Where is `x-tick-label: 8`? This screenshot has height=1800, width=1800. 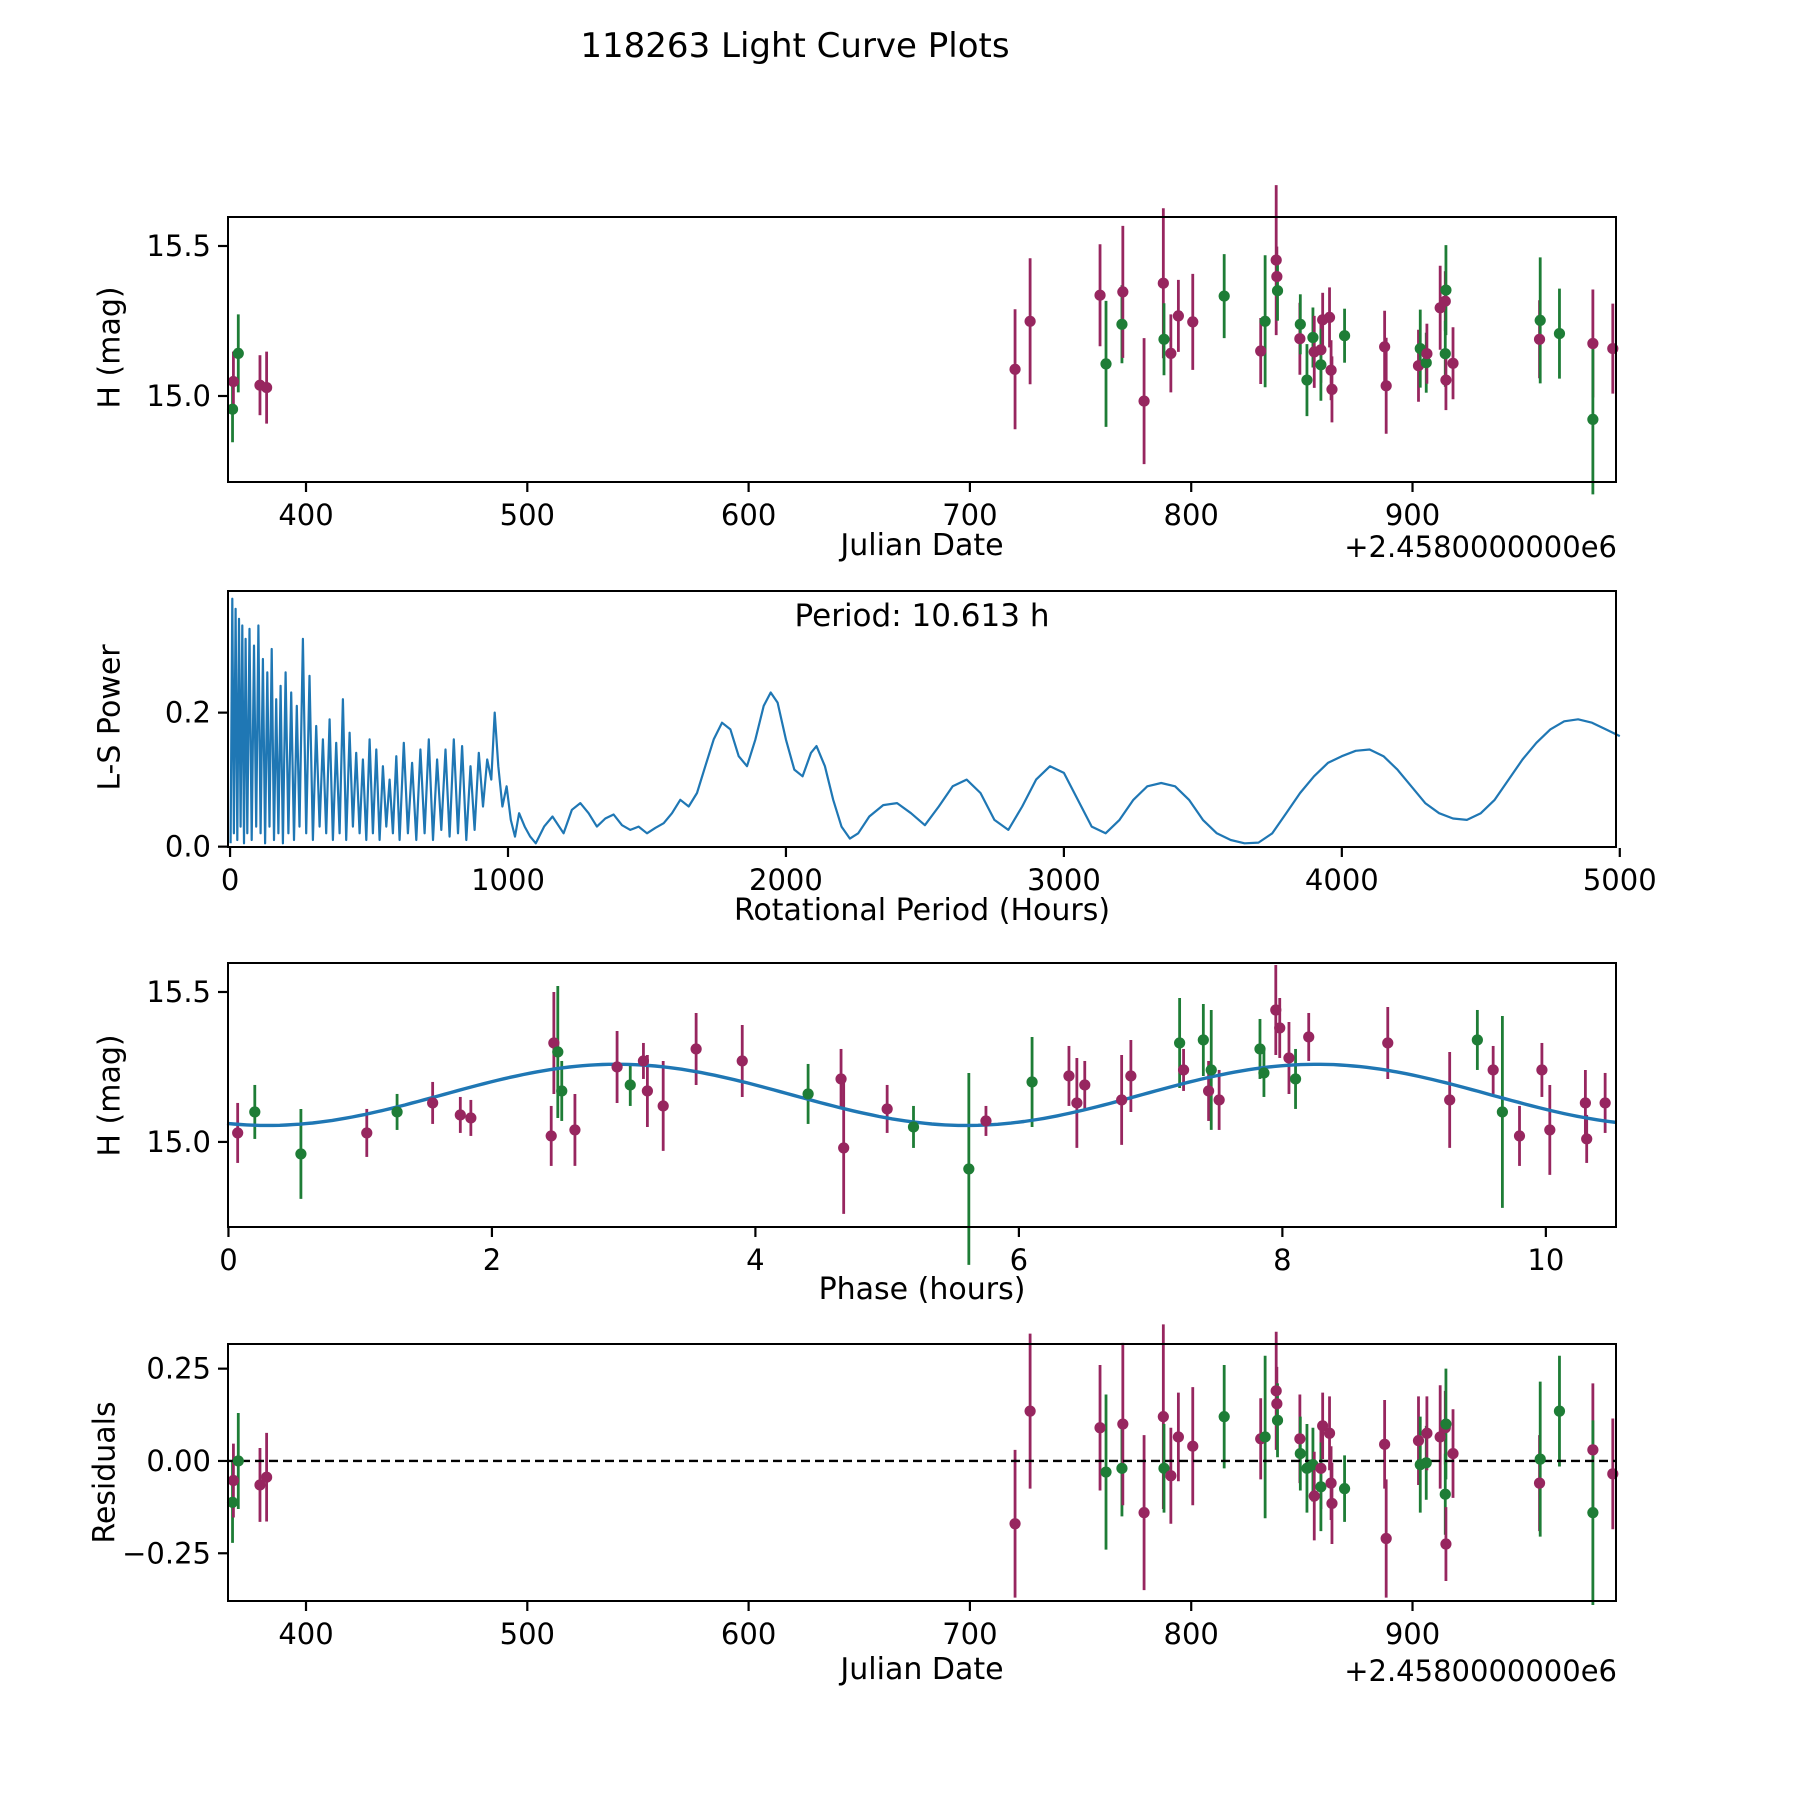
x-tick-label: 8 is located at coordinates (1282, 1260).